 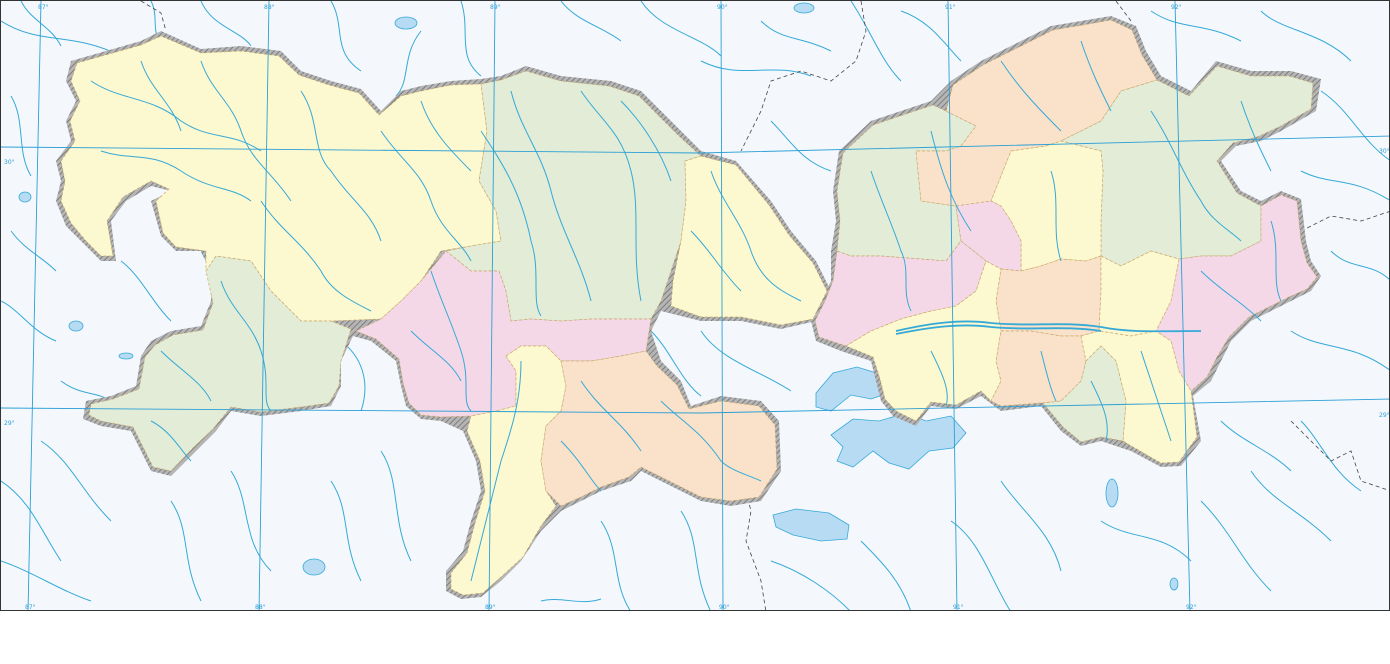 What do you see at coordinates (260, 607) in the screenshot?
I see `bottom-label: 88°` at bounding box center [260, 607].